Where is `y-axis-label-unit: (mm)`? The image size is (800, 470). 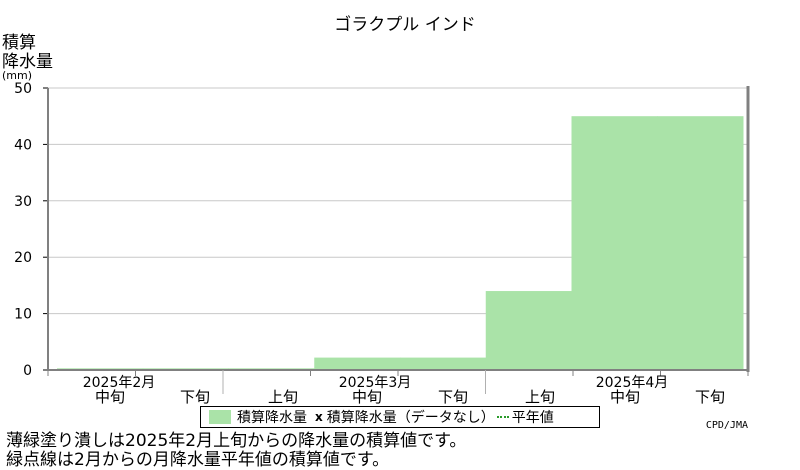 y-axis-label-unit: (mm) is located at coordinates (17, 75).